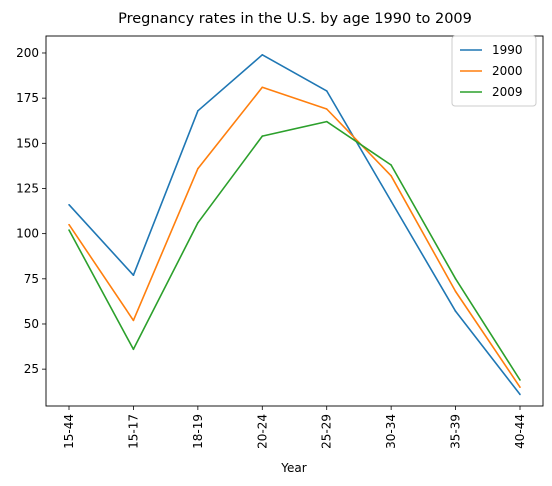 This screenshot has width=552, height=486. What do you see at coordinates (69, 431) in the screenshot?
I see `x-tick-label: 15-44` at bounding box center [69, 431].